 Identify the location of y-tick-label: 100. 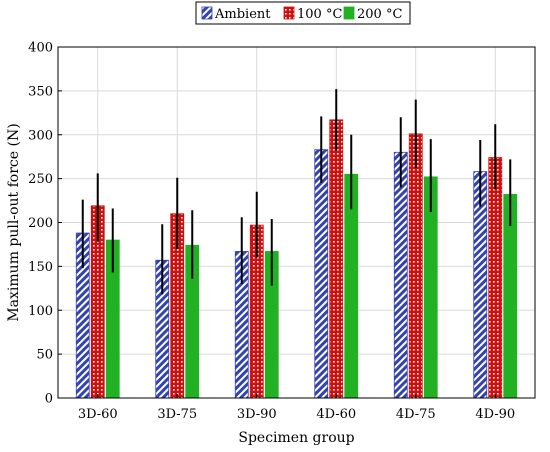
(40, 311).